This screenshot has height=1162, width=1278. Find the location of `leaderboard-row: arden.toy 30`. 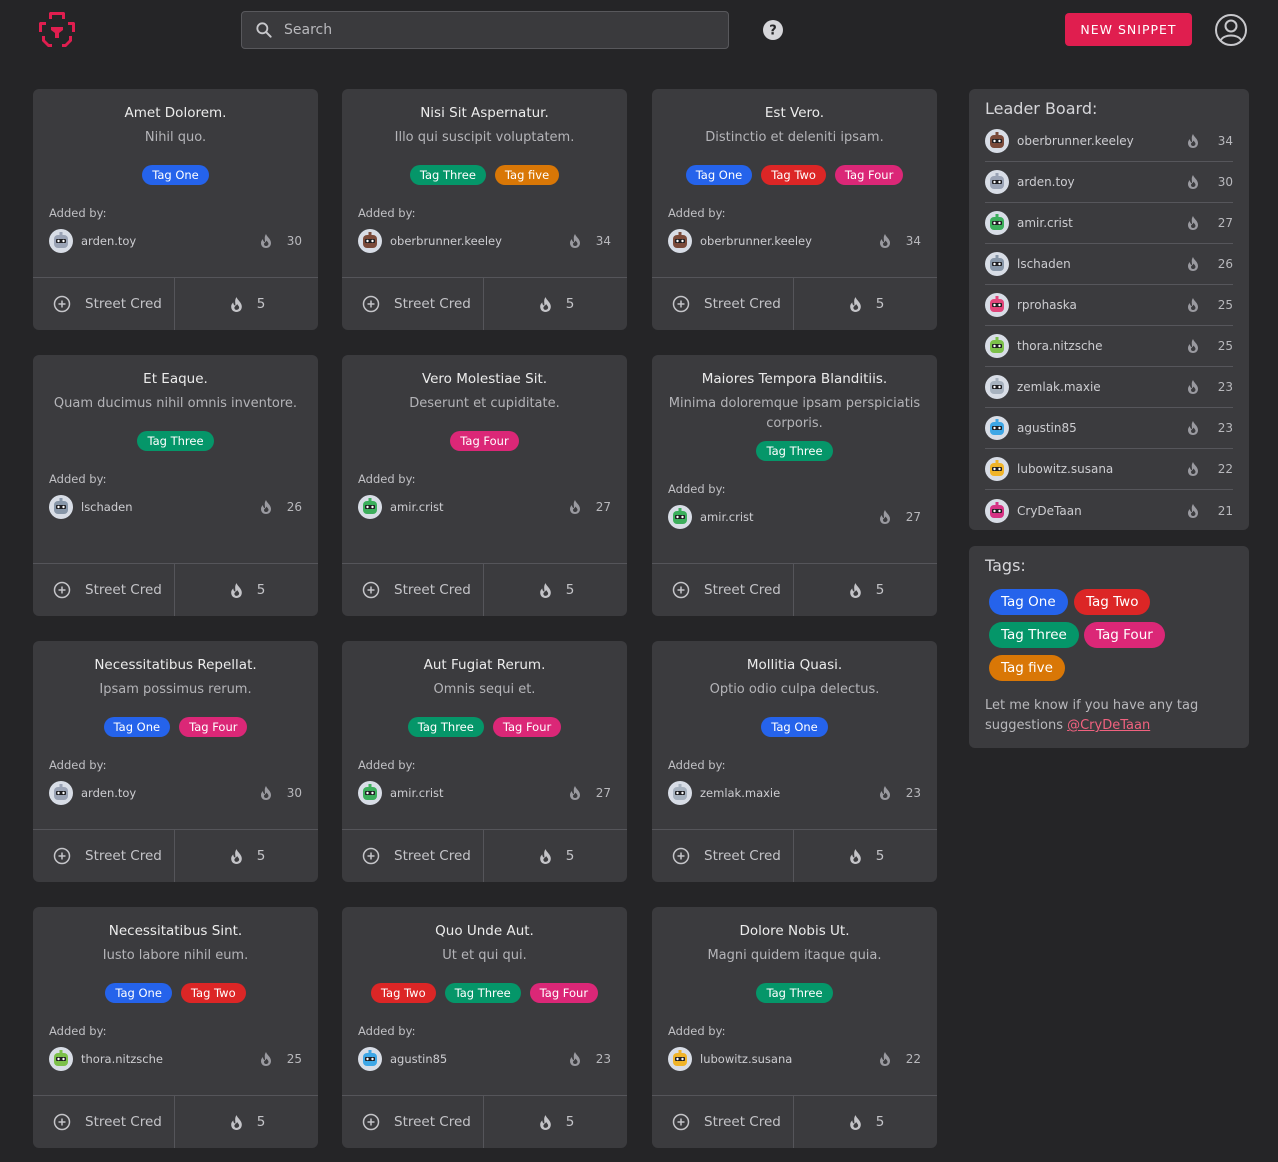

leaderboard-row: arden.toy 30 is located at coordinates (1109, 182).